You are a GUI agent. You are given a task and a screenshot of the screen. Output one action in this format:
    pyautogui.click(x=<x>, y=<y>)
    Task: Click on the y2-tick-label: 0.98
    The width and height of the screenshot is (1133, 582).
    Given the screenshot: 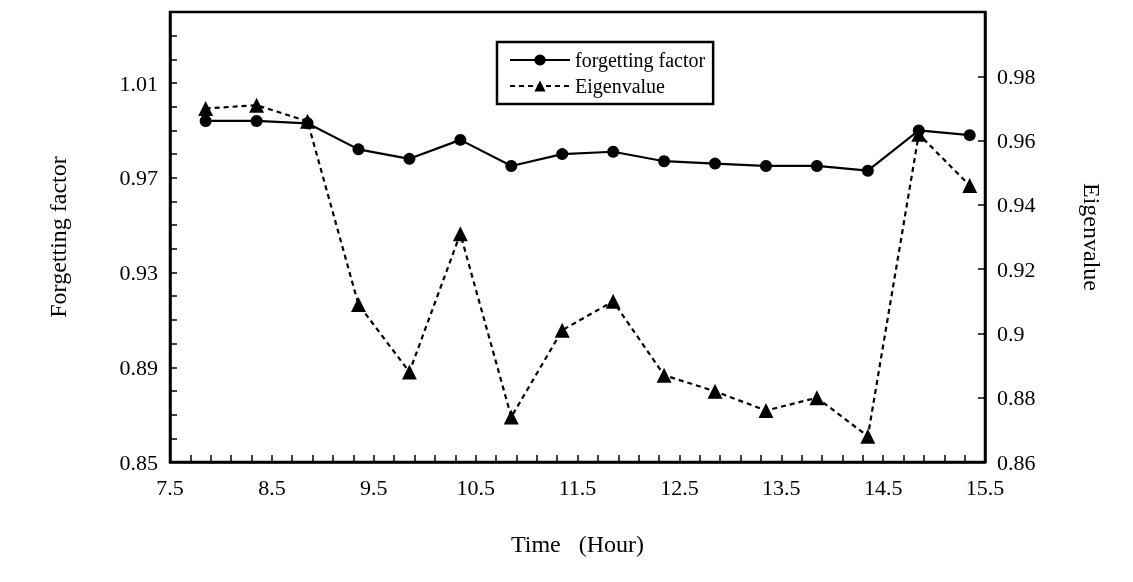 What is the action you would take?
    pyautogui.click(x=1016, y=76)
    